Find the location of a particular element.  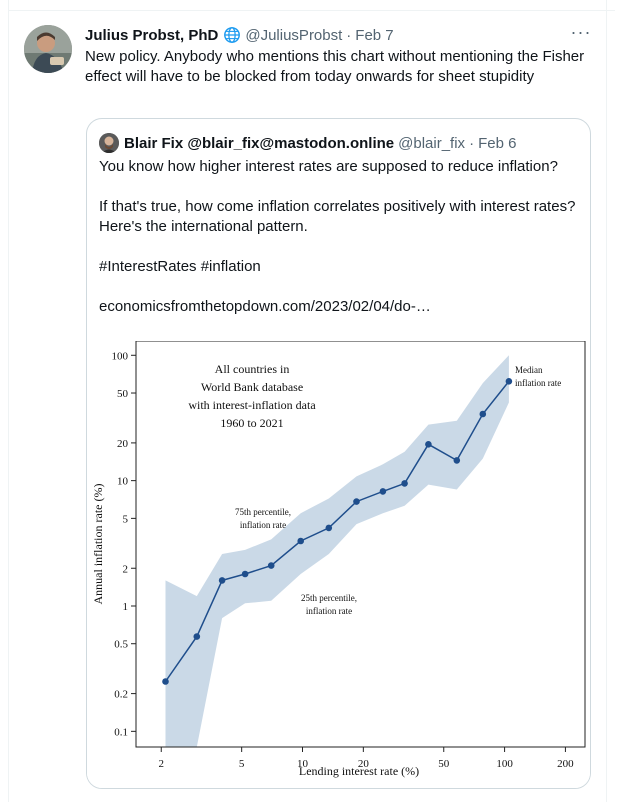

timeline-right-border is located at coordinates (606, 401).